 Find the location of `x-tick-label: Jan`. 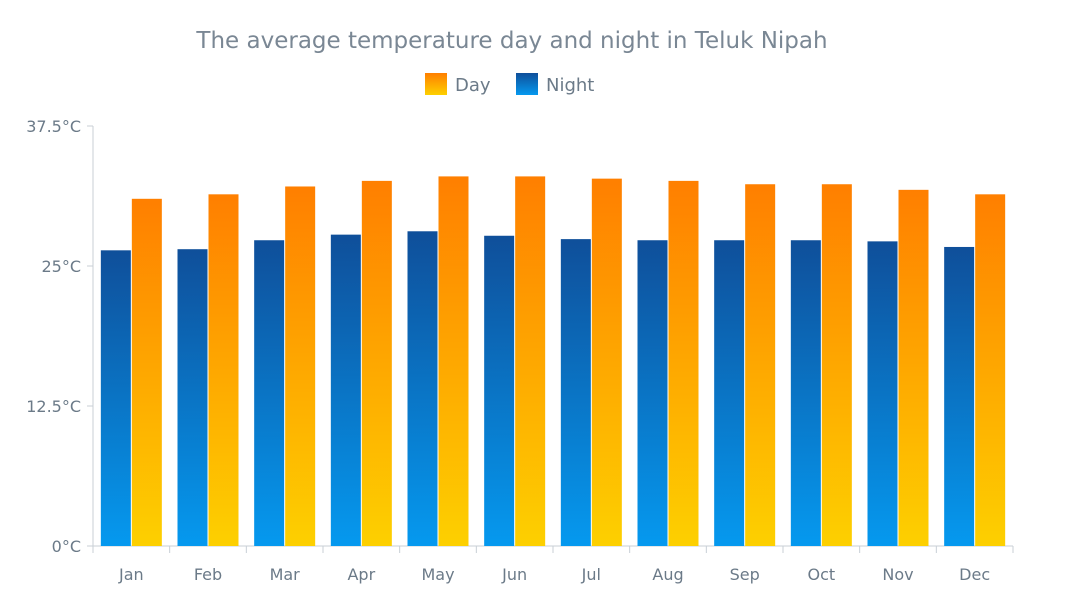

x-tick-label: Jan is located at coordinates (131, 574).